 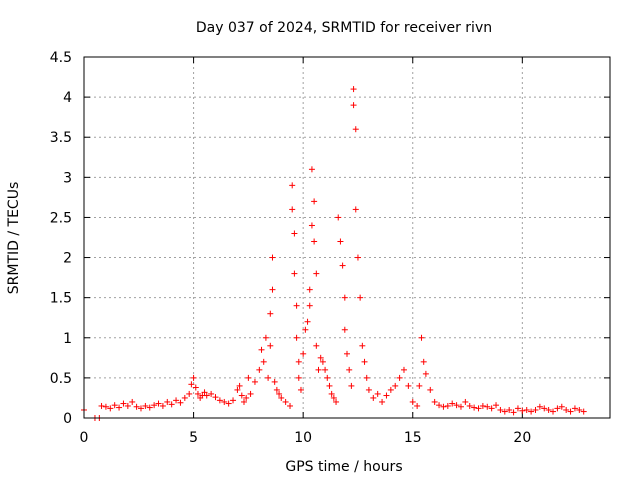 I want to click on x-axis-label: GPS time / hours, so click(x=343, y=467).